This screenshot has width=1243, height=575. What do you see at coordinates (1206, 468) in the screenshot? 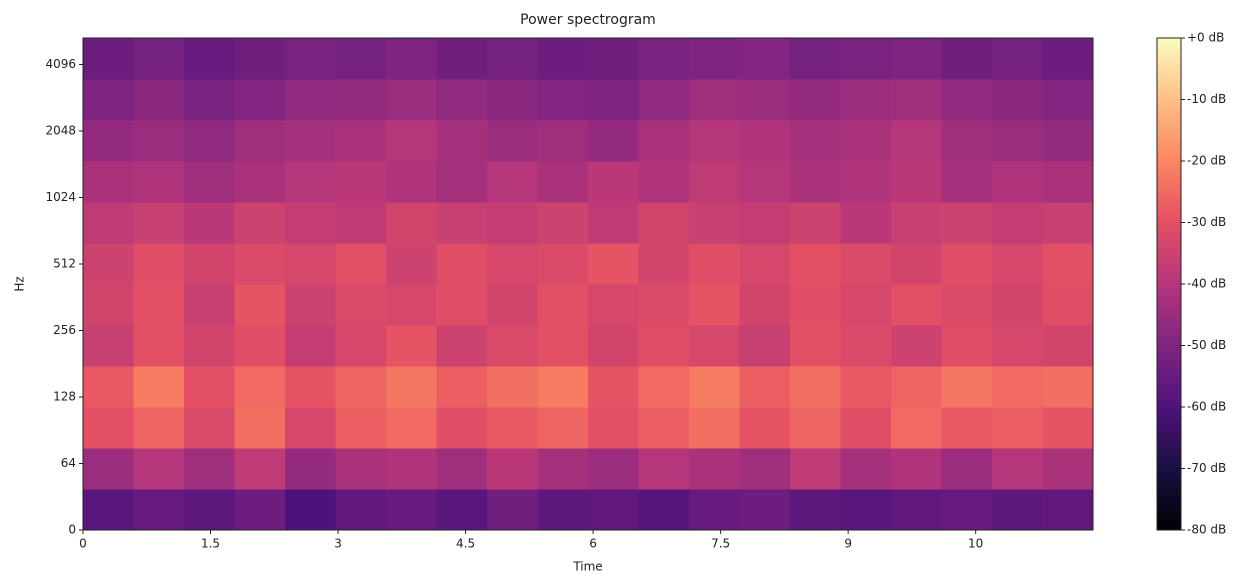
I see `colorbar-tick-label: -70 dB` at bounding box center [1206, 468].